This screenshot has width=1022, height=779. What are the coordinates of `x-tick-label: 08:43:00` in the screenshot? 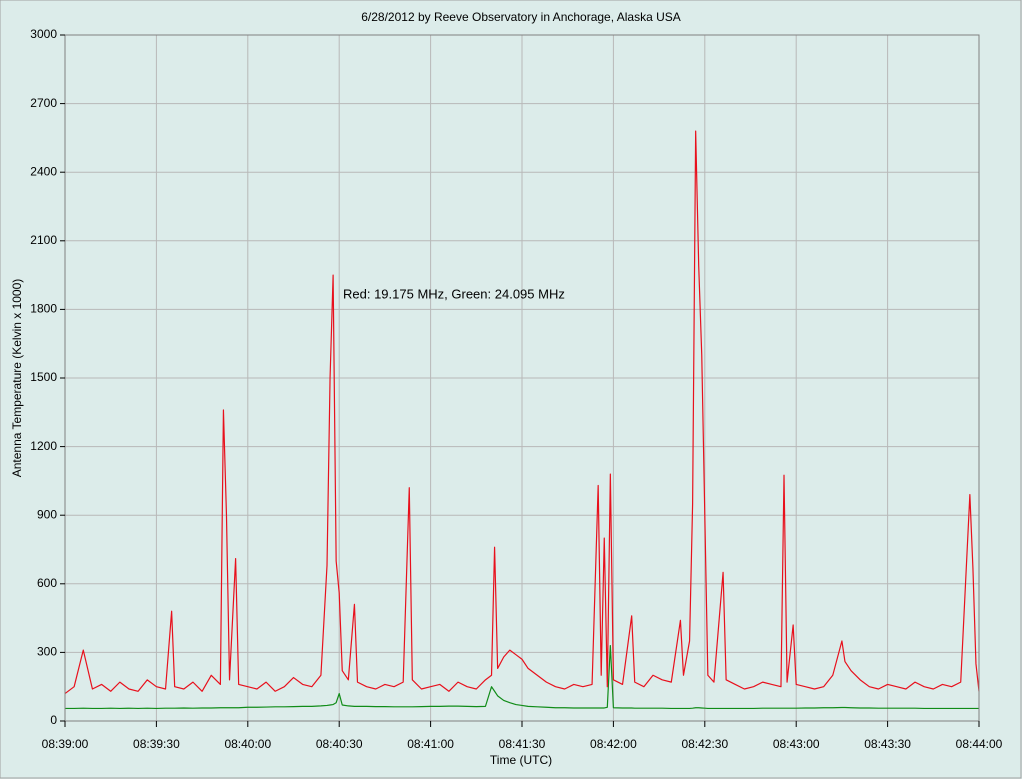 It's located at (796, 744).